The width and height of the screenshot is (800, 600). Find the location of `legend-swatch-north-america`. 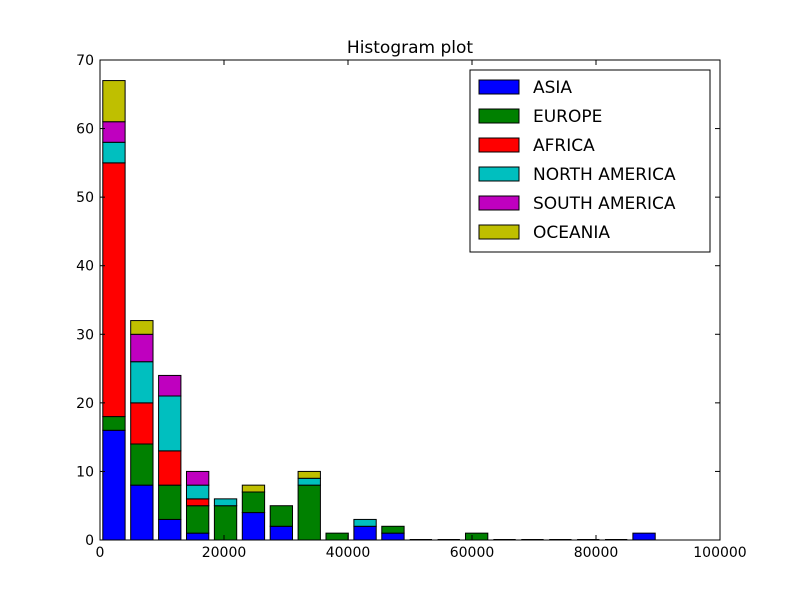

legend-swatch-north-america is located at coordinates (499, 174).